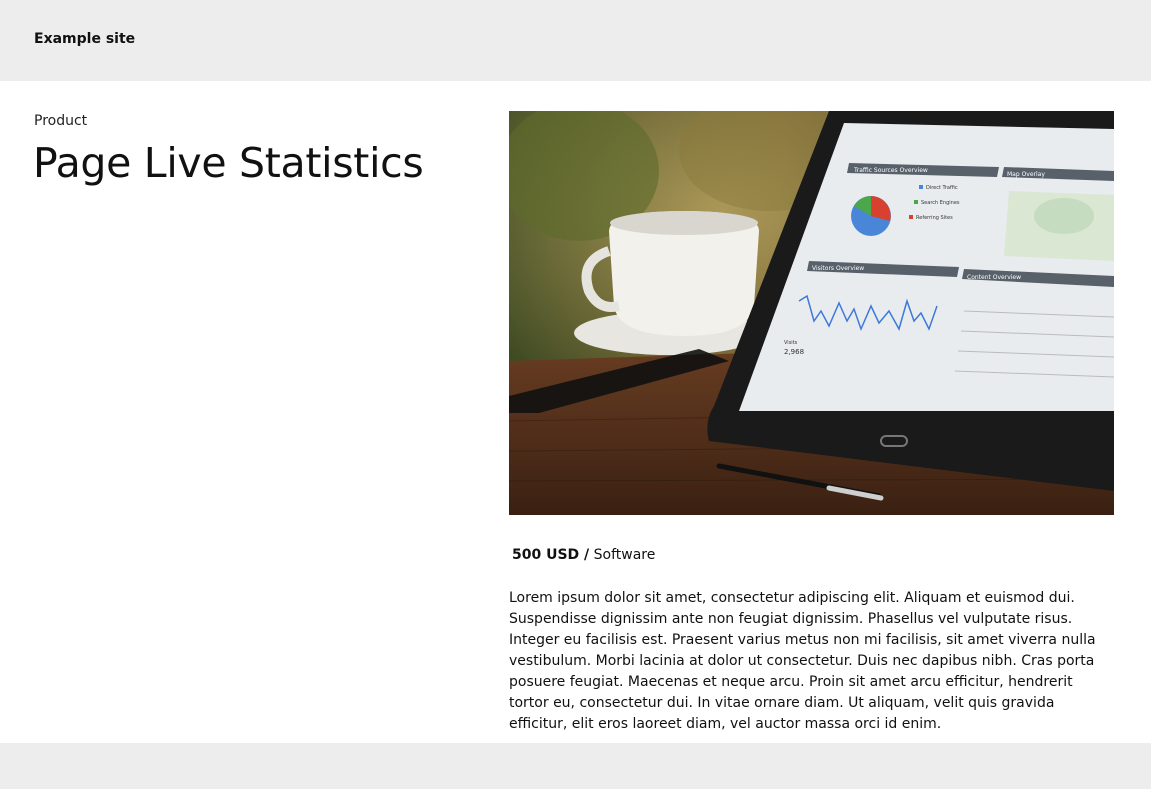 Image resolution: width=1151 pixels, height=789 pixels. Describe the element at coordinates (940, 203) in the screenshot. I see `legend-search: Search Engines` at that location.